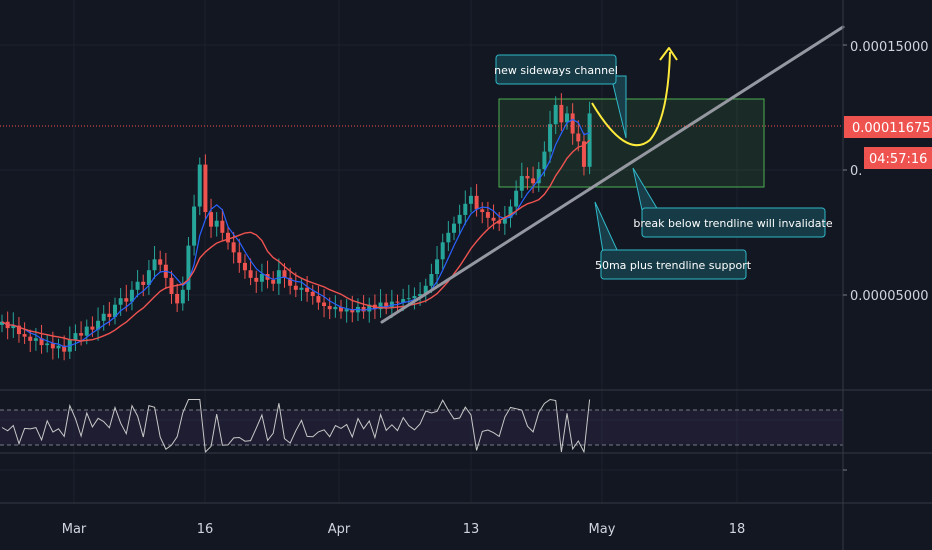  Describe the element at coordinates (602, 529) in the screenshot. I see `x-tick-label: May` at that location.